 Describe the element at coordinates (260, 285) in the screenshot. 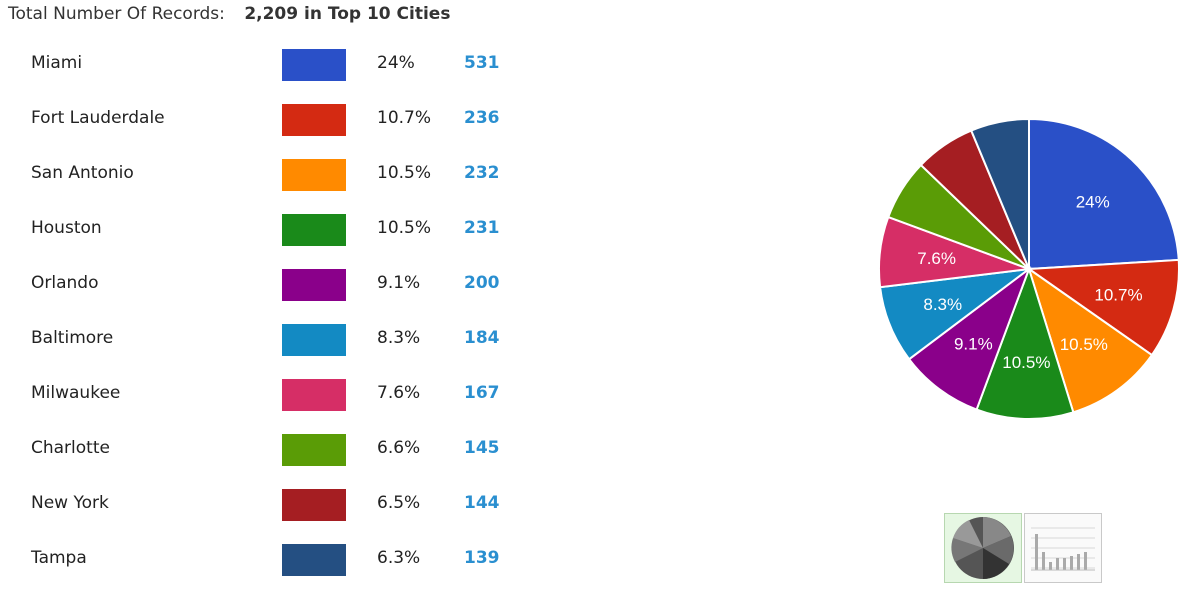

I see `legend-row: Orlando 9.1% 200` at that location.